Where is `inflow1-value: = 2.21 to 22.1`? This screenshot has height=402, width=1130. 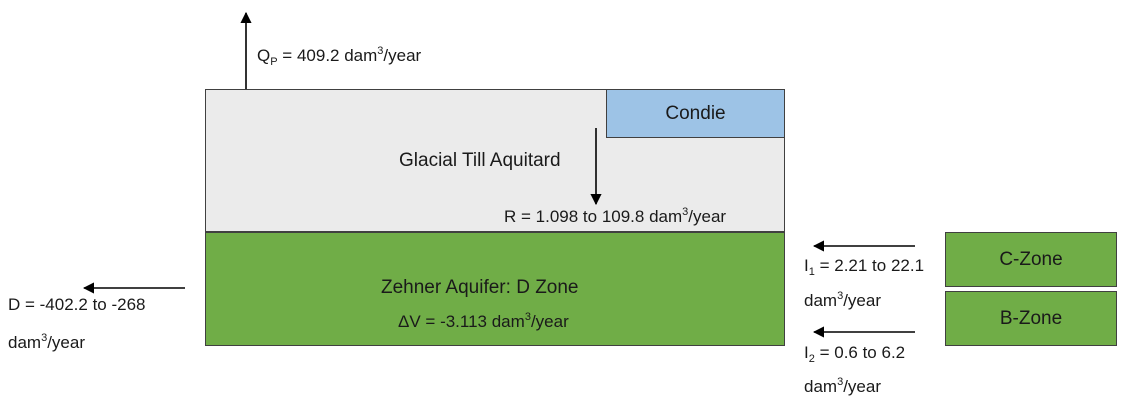
inflow1-value: = 2.21 to 22.1 is located at coordinates (869, 265).